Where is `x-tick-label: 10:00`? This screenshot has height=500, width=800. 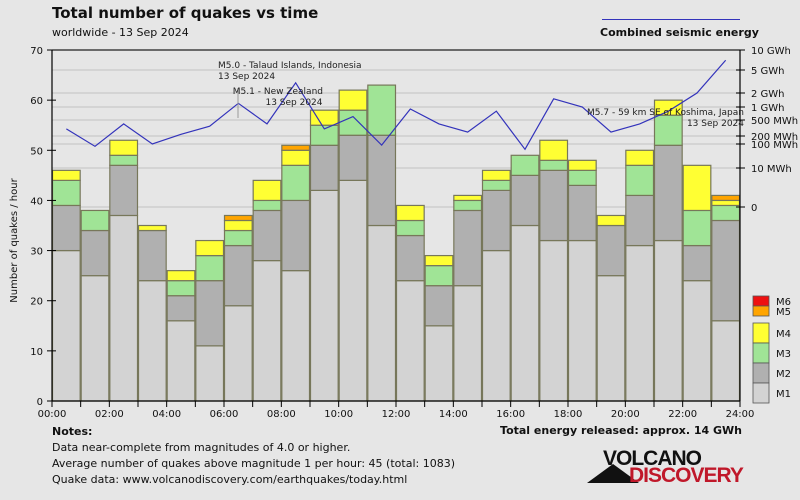 x-tick-label: 10:00 is located at coordinates (338, 414).